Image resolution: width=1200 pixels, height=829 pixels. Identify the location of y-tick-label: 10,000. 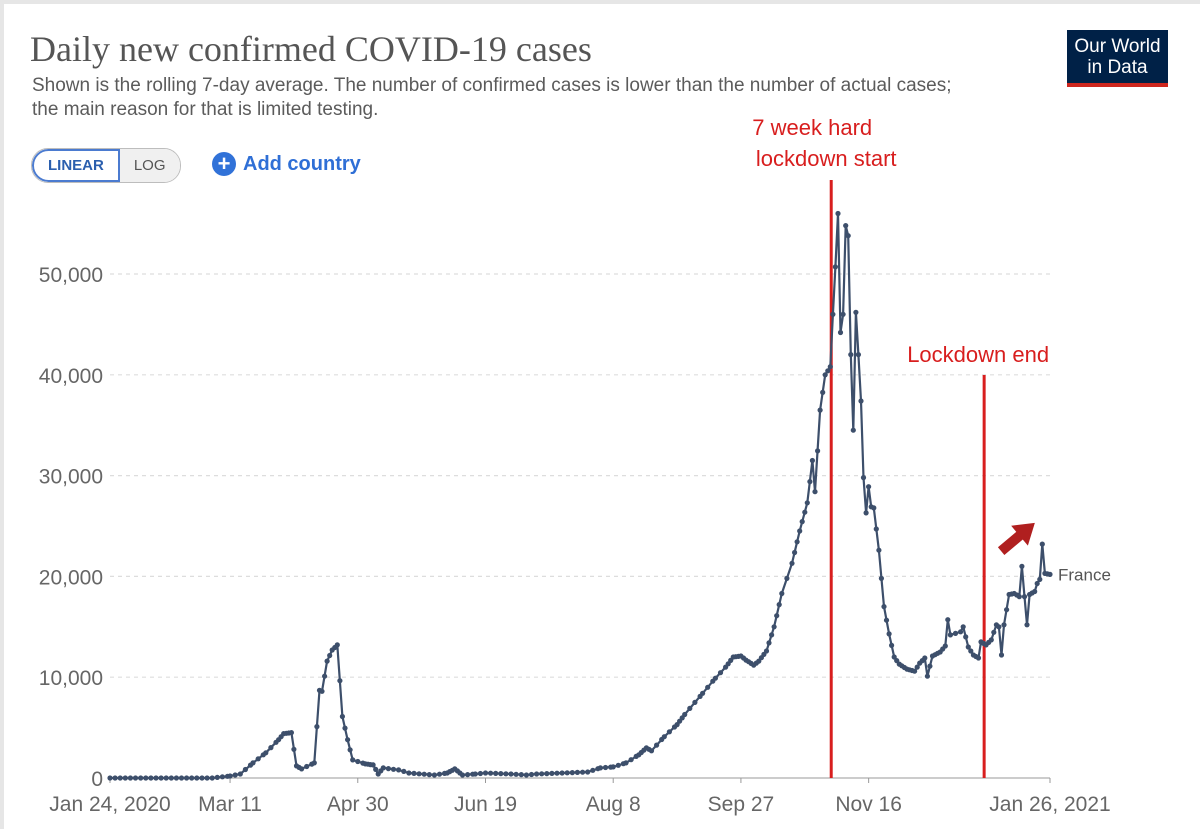
(71, 678).